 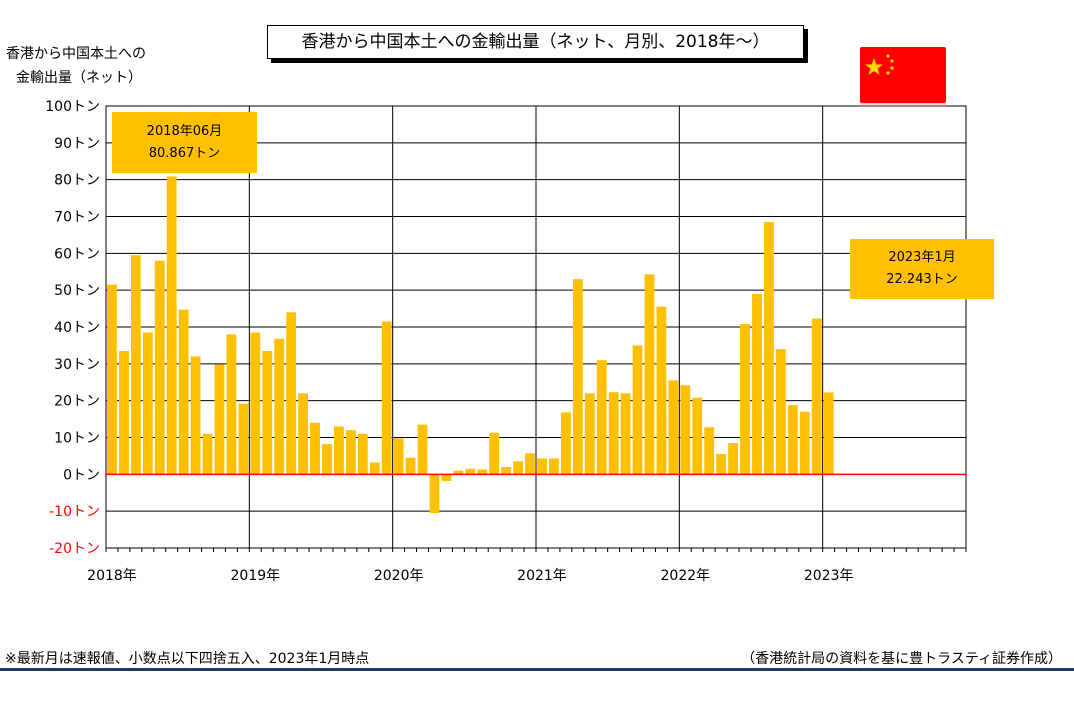 What do you see at coordinates (77, 218) in the screenshot?
I see `y-tick-label: 70トン` at bounding box center [77, 218].